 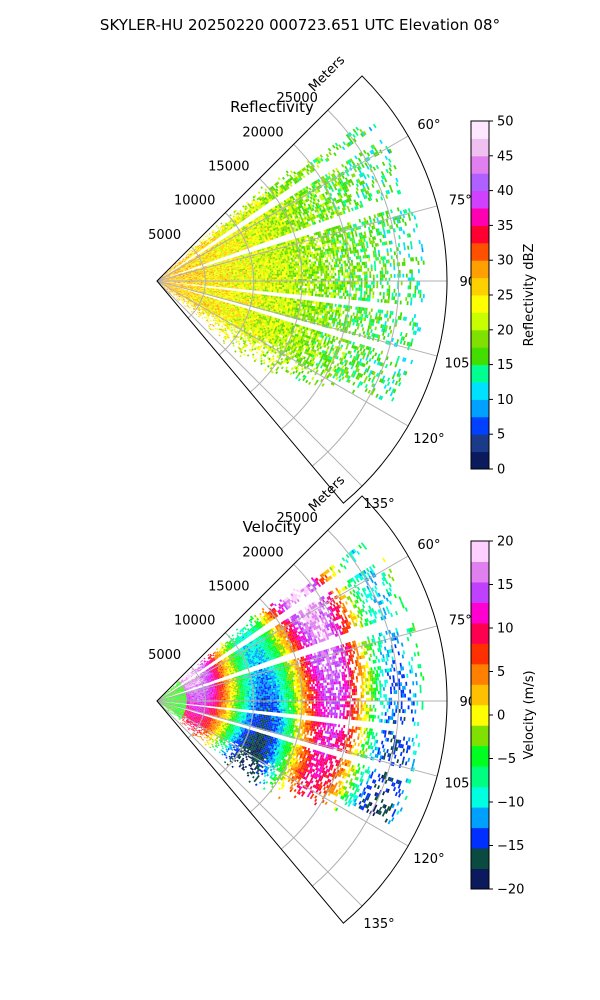 I want to click on reflectivity-gates, so click(x=291, y=262).